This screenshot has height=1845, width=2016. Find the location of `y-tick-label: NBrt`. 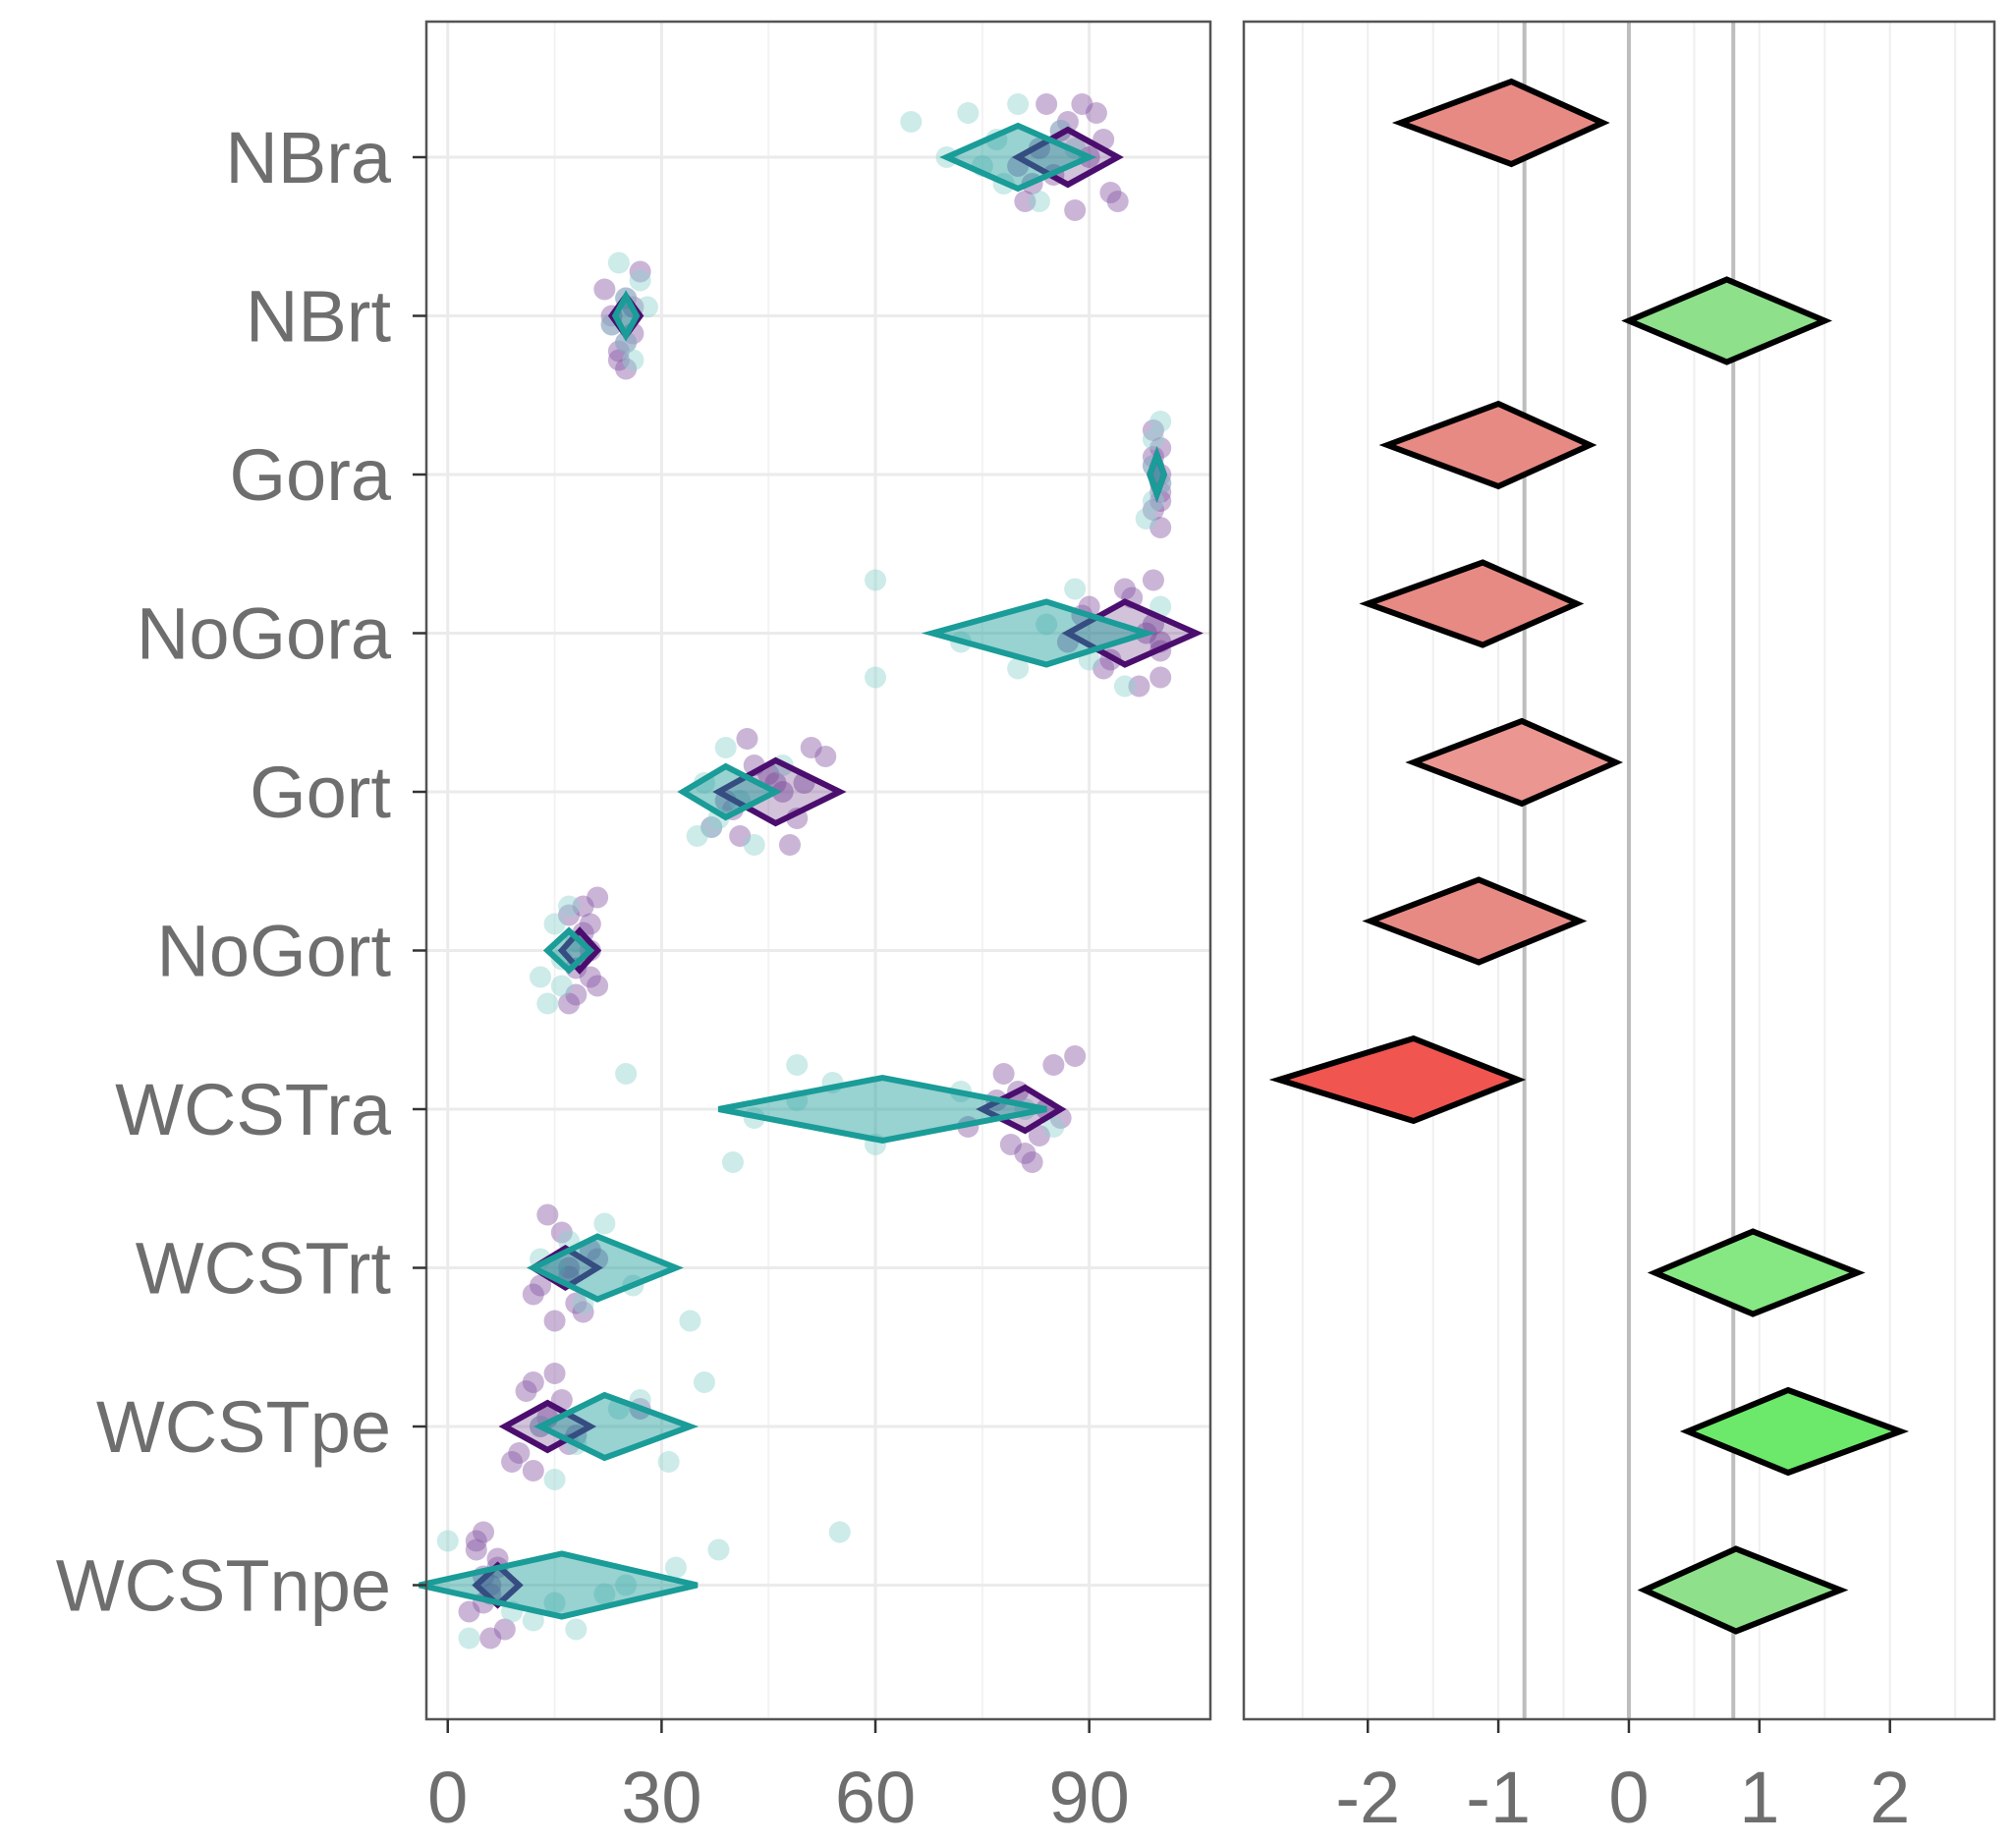

y-tick-label: NBrt is located at coordinates (318, 317).